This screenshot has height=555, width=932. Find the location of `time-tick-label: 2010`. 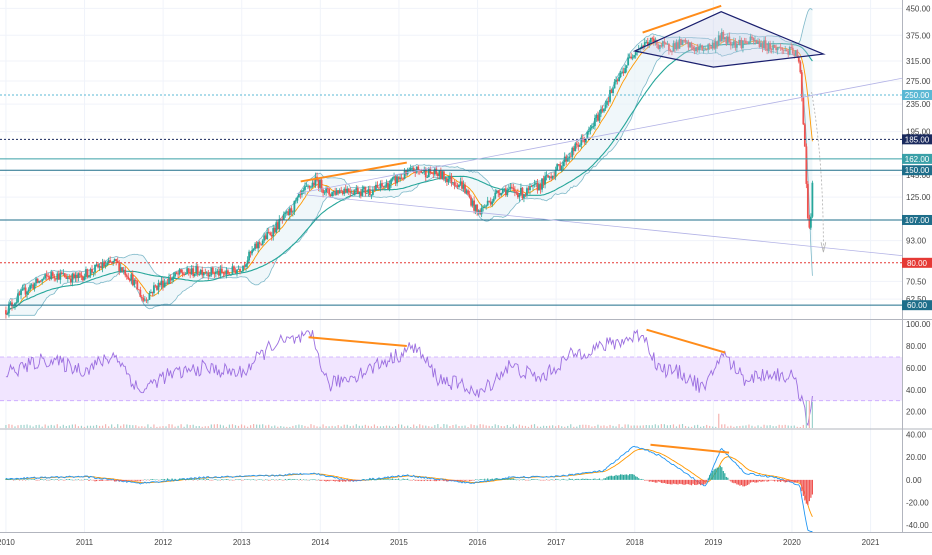

time-tick-label: 2010 is located at coordinates (7, 542).